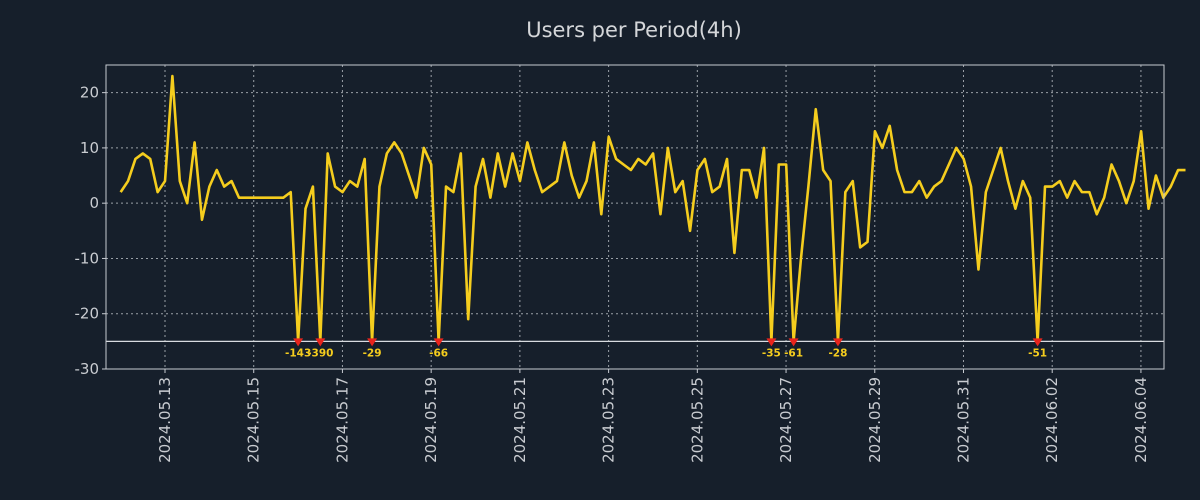  Describe the element at coordinates (875, 420) in the screenshot. I see `x-tick-label: 2024.05.29` at that location.